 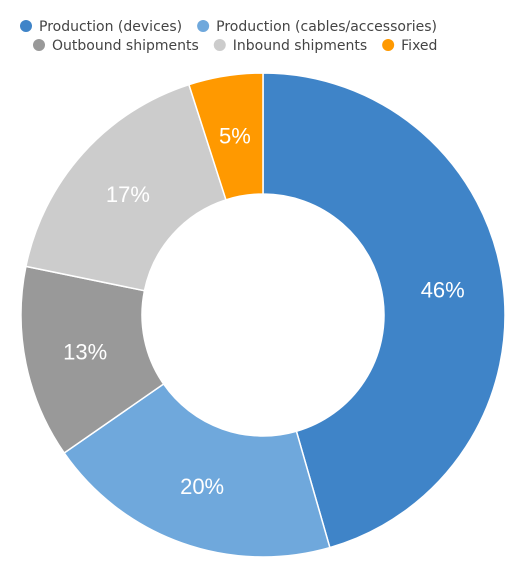 I want to click on legend-item: Inbound shipments, so click(x=290, y=46).